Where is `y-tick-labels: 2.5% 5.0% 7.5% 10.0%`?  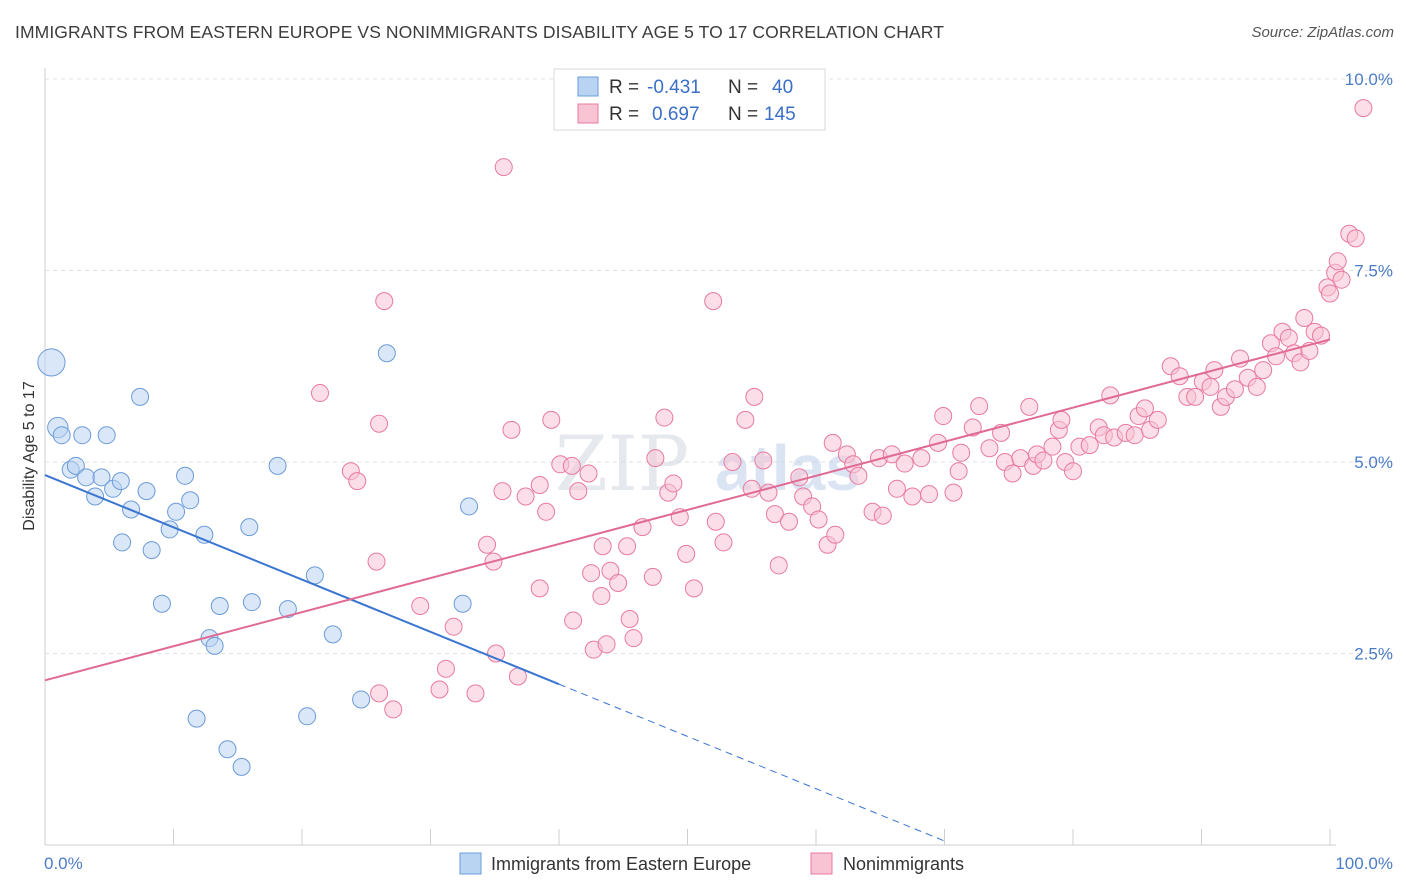
y-tick-labels: 2.5% 5.0% 7.5% 10.0% is located at coordinates (1369, 367).